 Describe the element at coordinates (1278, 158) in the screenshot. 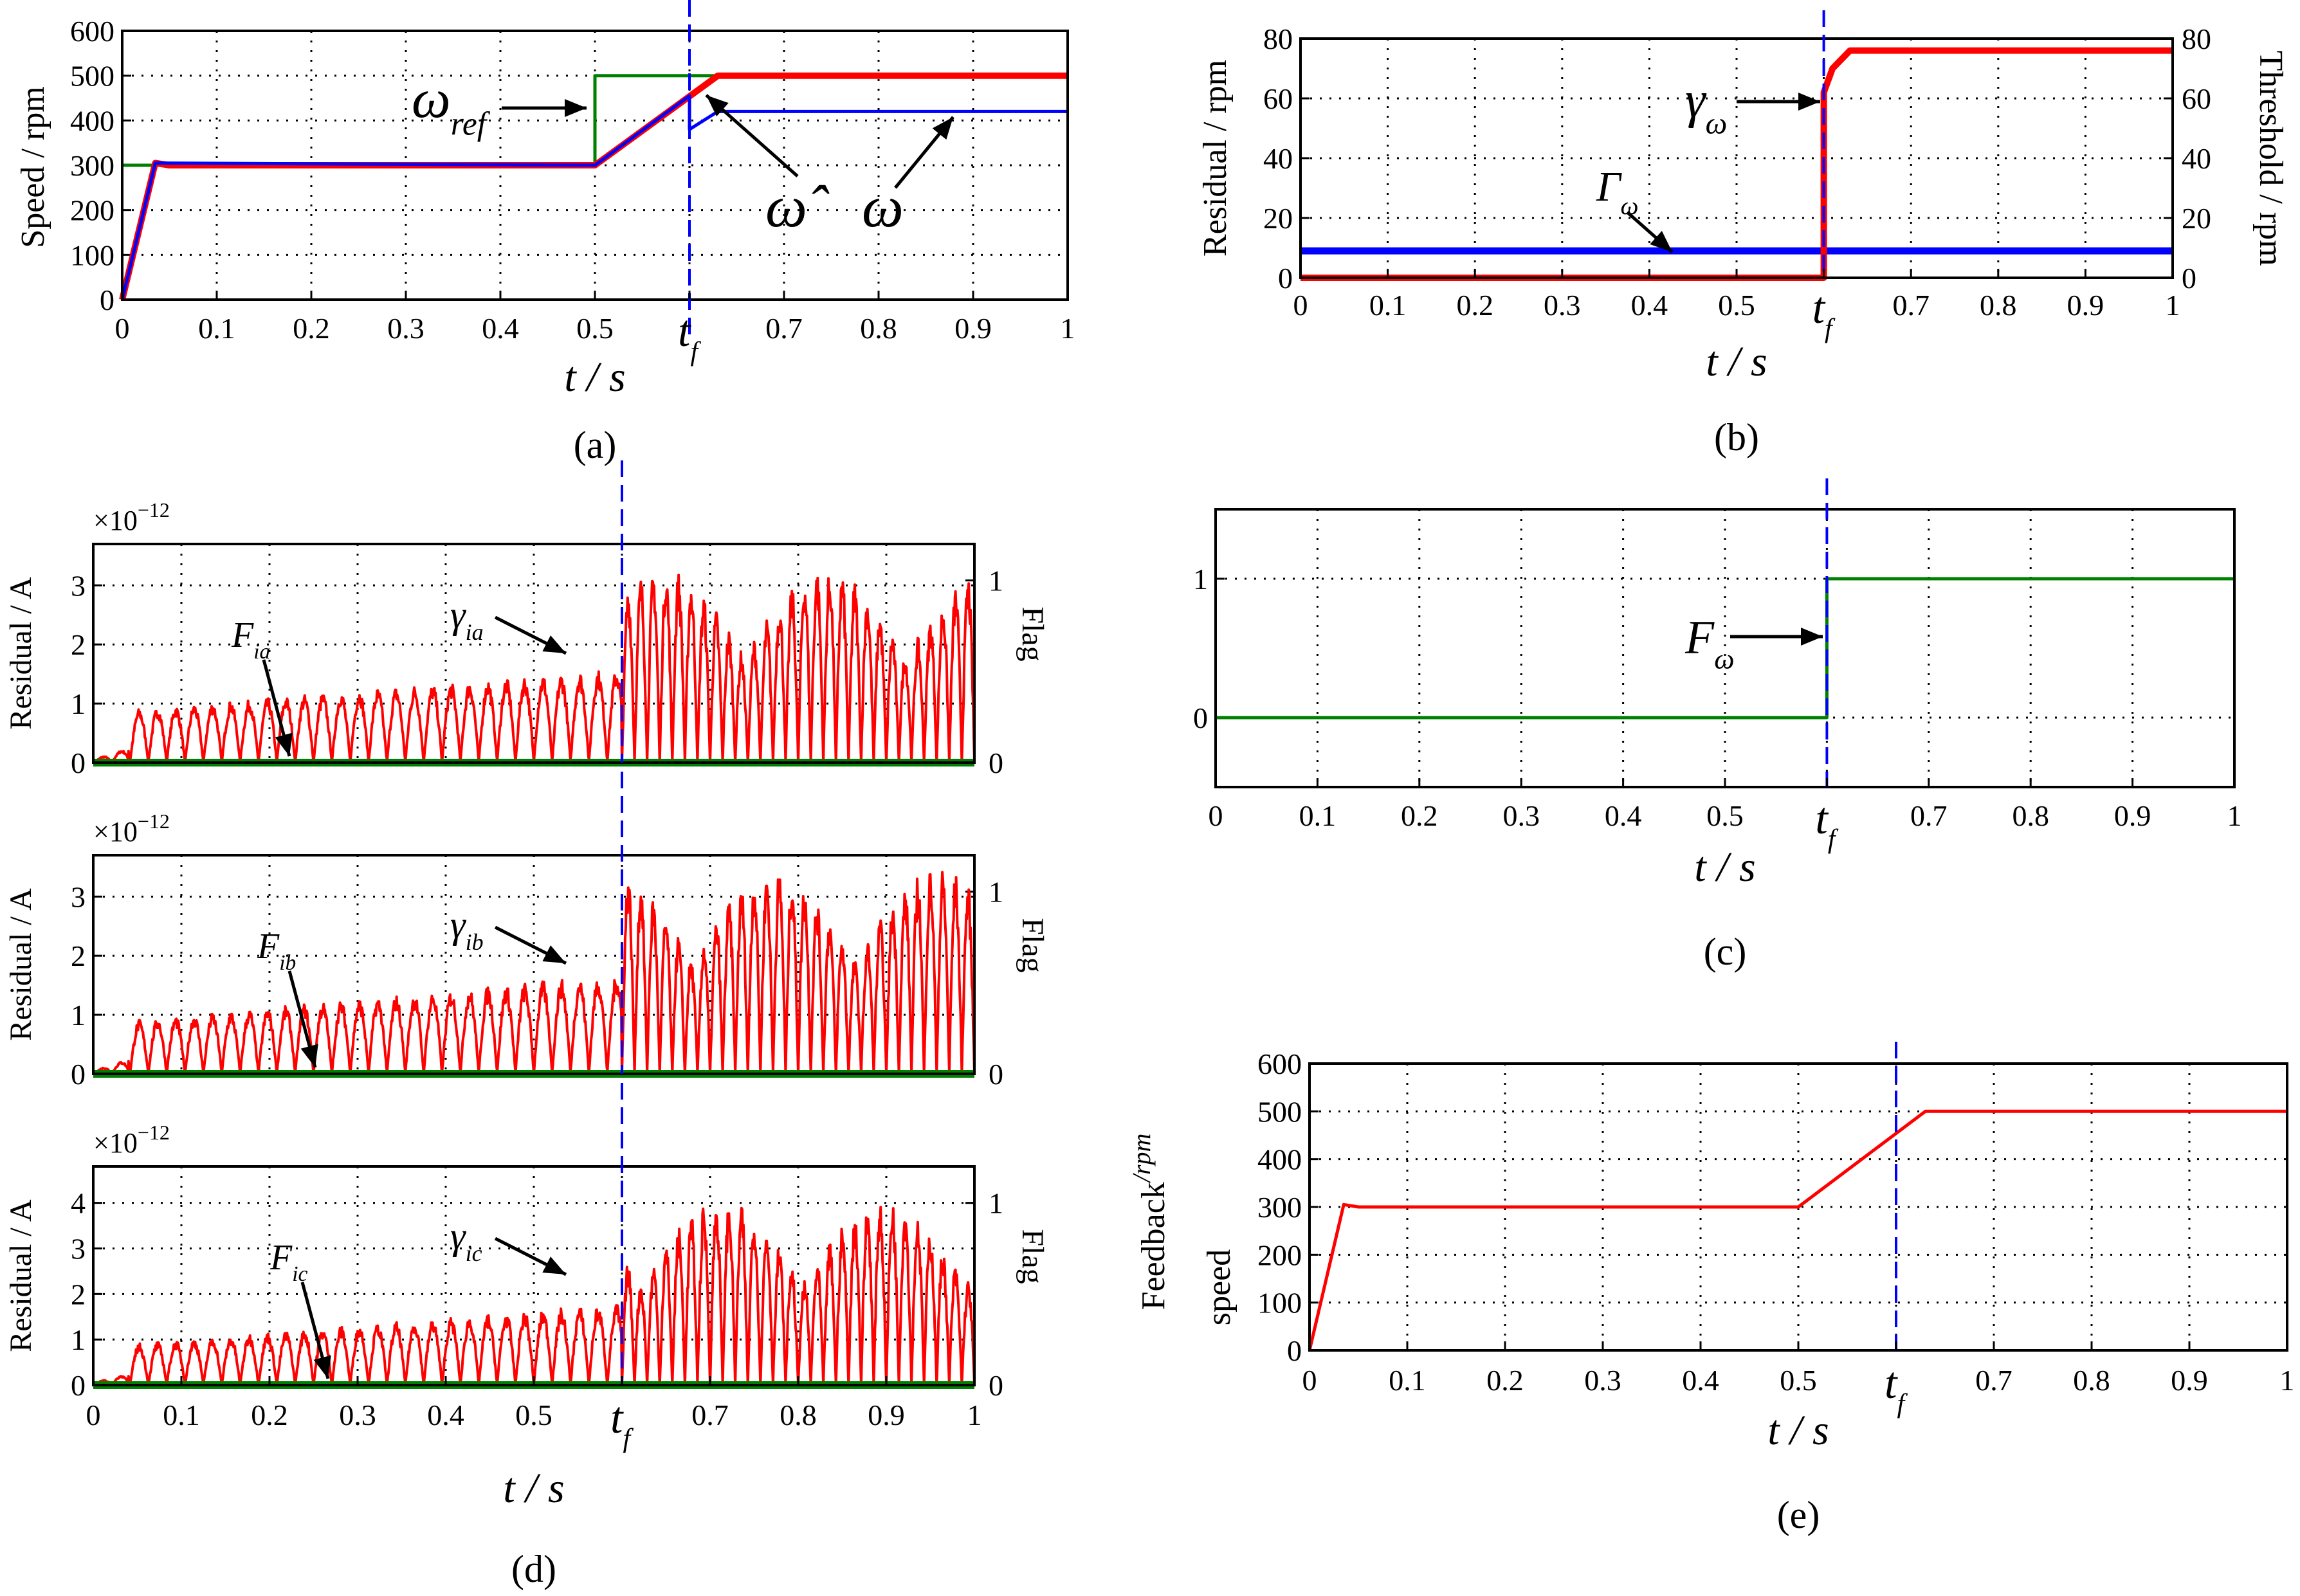

I see `y-tick-label: 40` at that location.